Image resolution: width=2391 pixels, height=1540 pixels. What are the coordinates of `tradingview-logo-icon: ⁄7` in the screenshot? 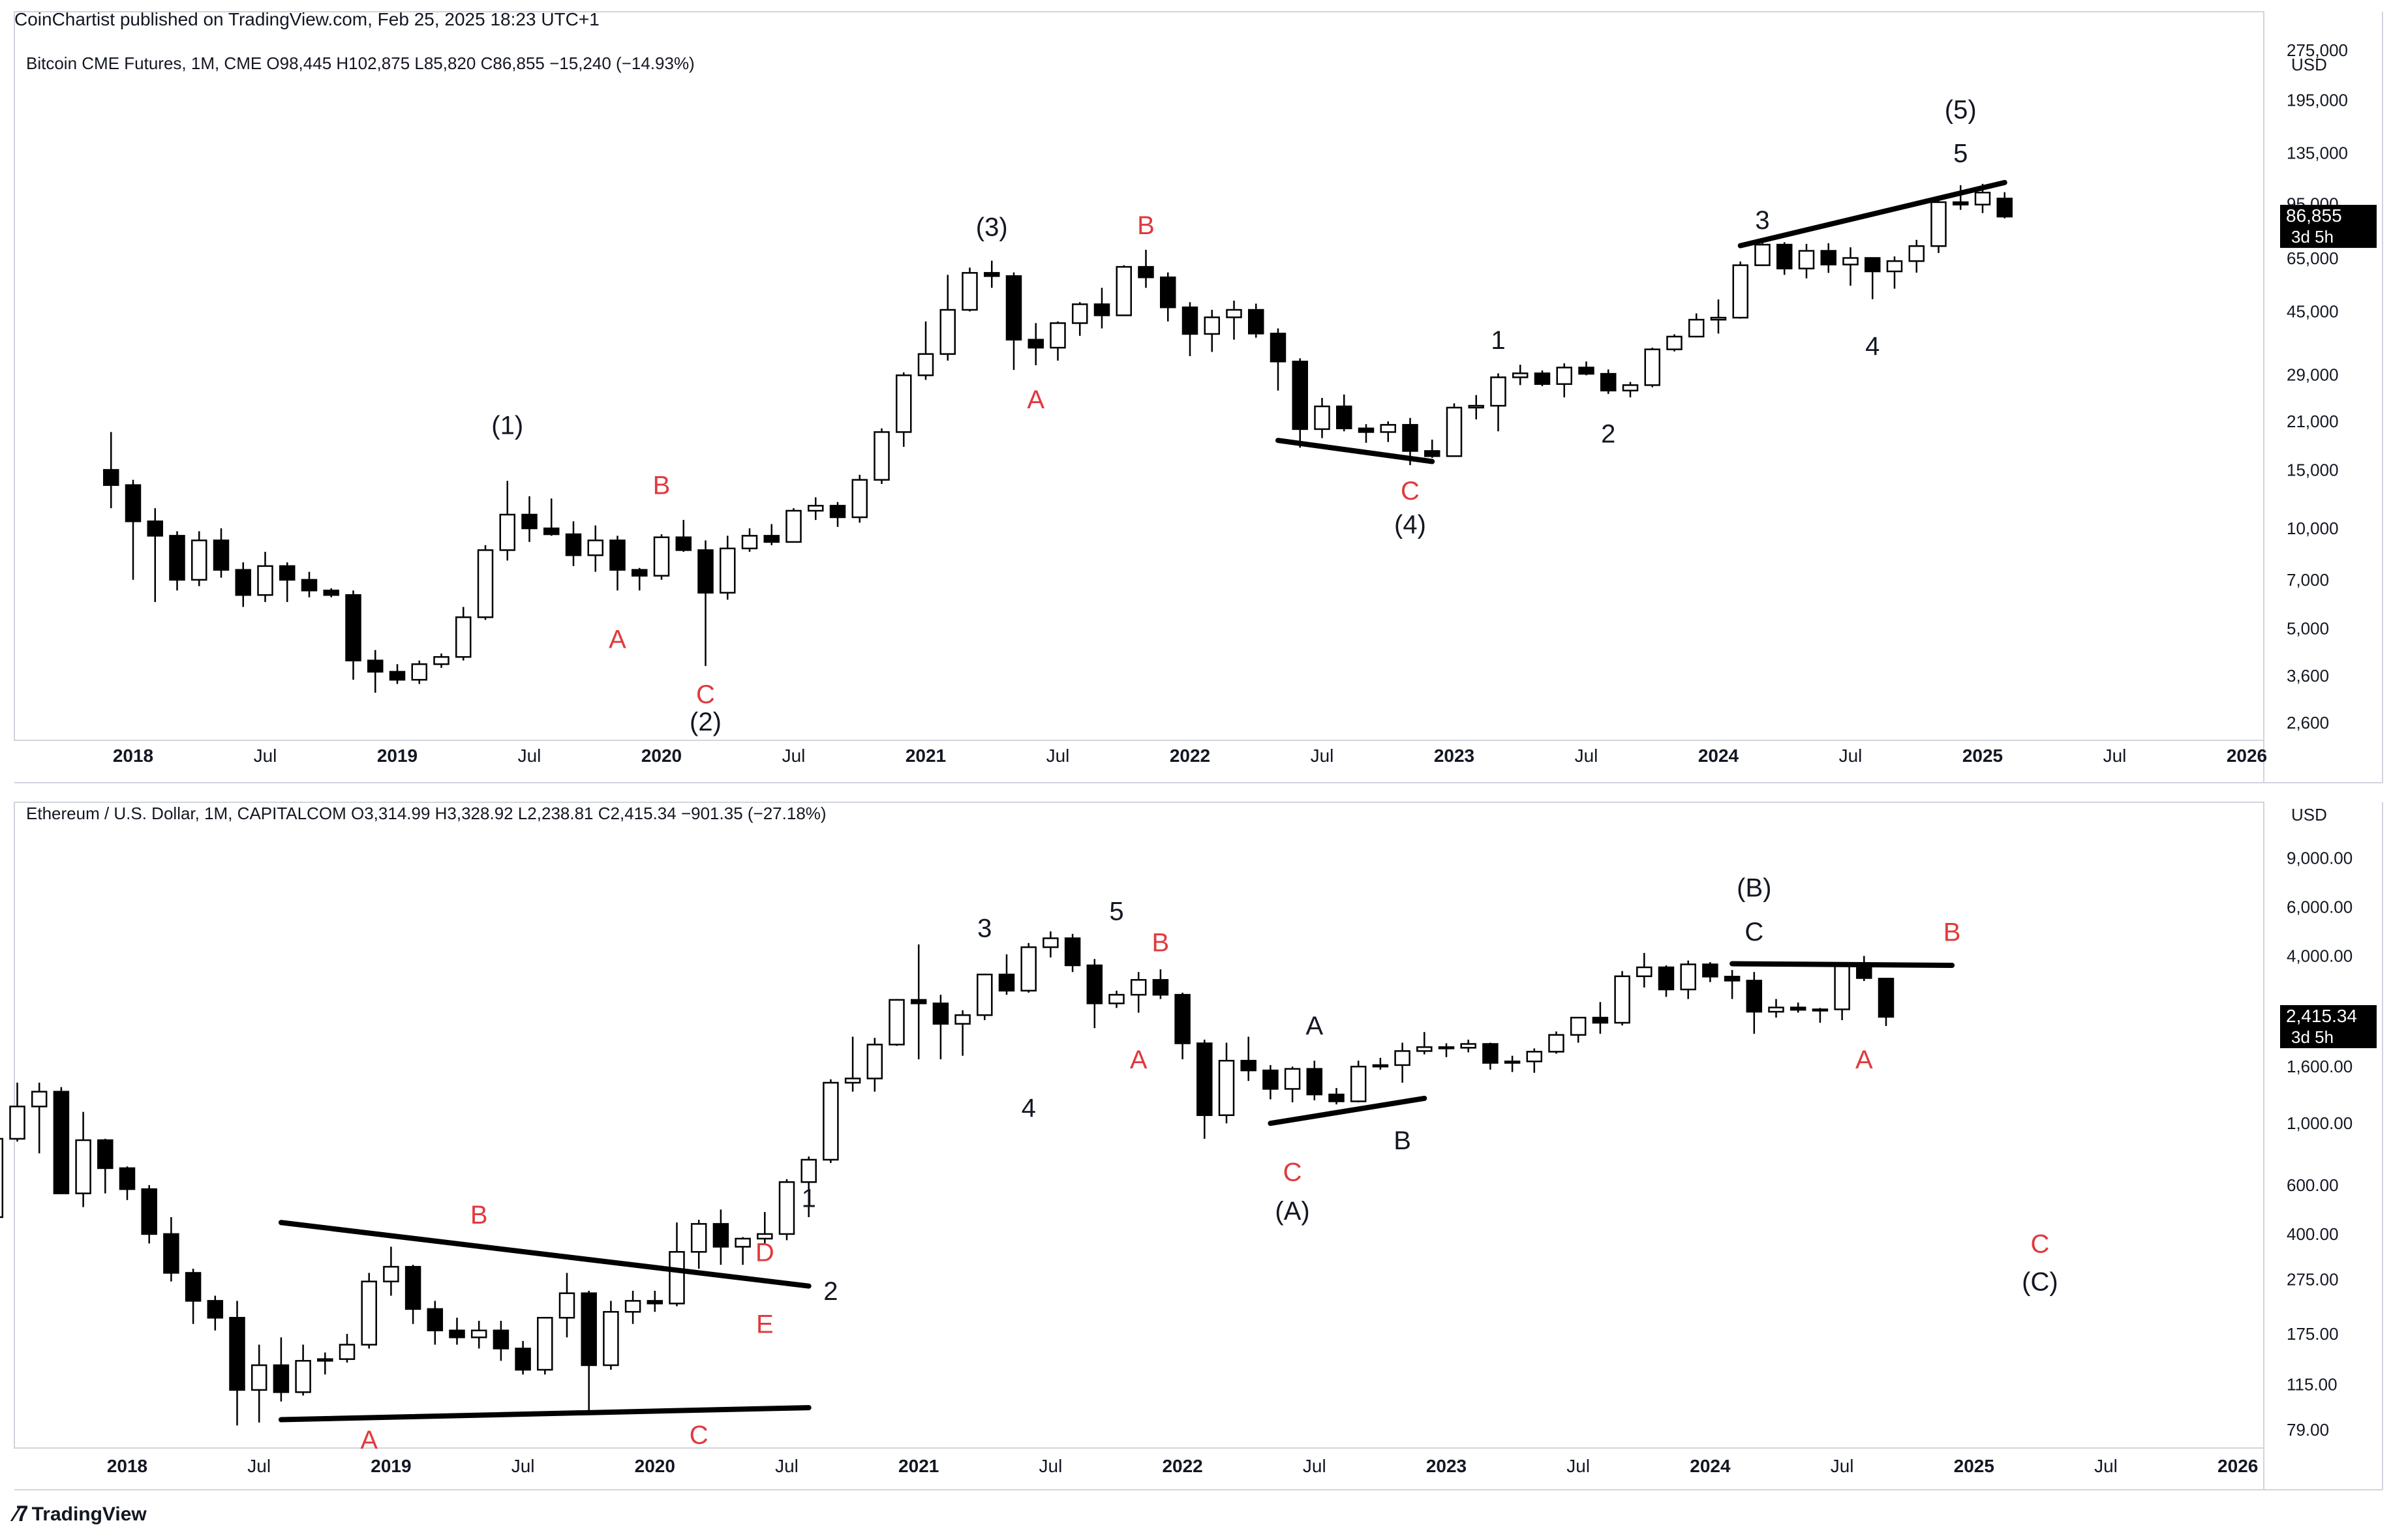 It's located at (21, 1514).